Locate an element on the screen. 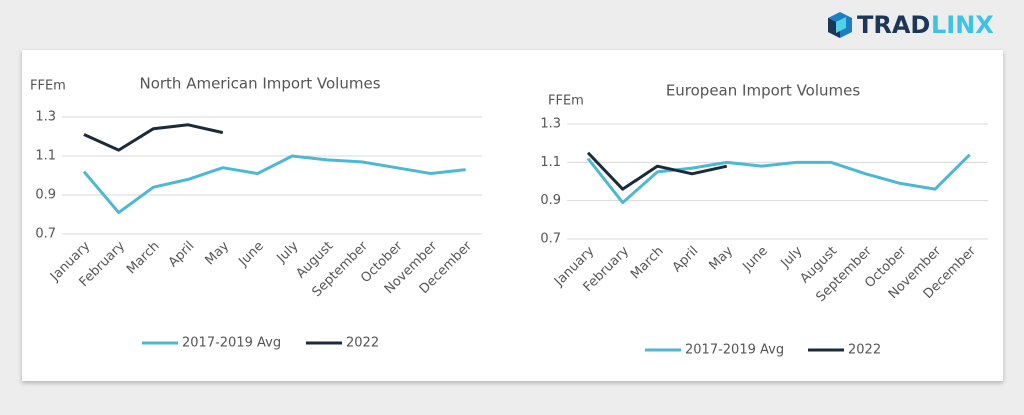 This screenshot has width=1024, height=415. logo-icon is located at coordinates (840, 25).